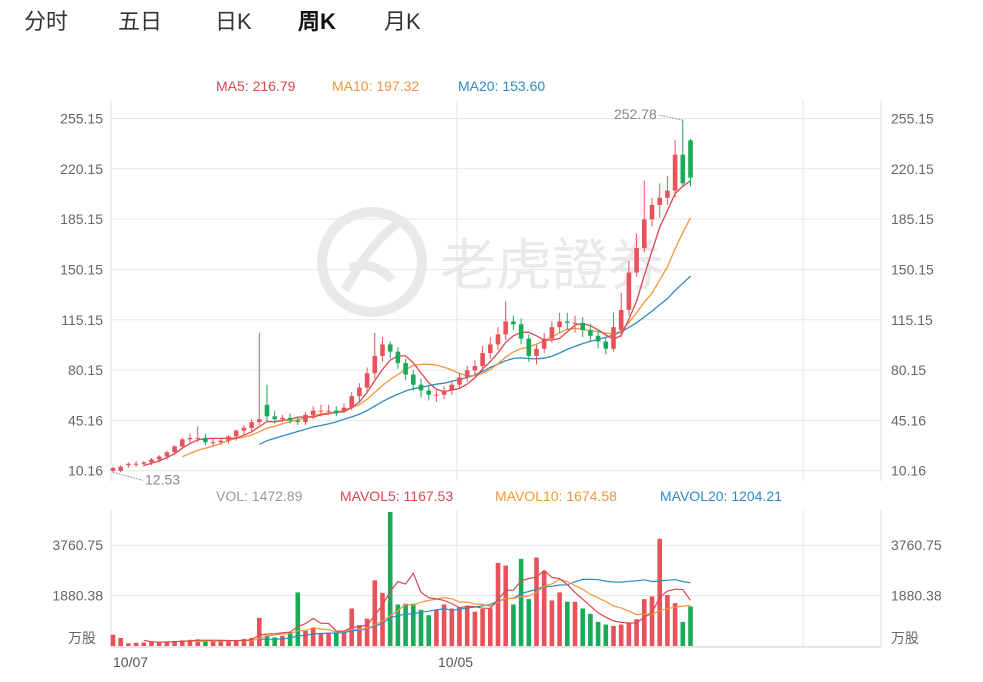  Describe the element at coordinates (233, 21) in the screenshot. I see `tab-daily-k: 日K` at that location.